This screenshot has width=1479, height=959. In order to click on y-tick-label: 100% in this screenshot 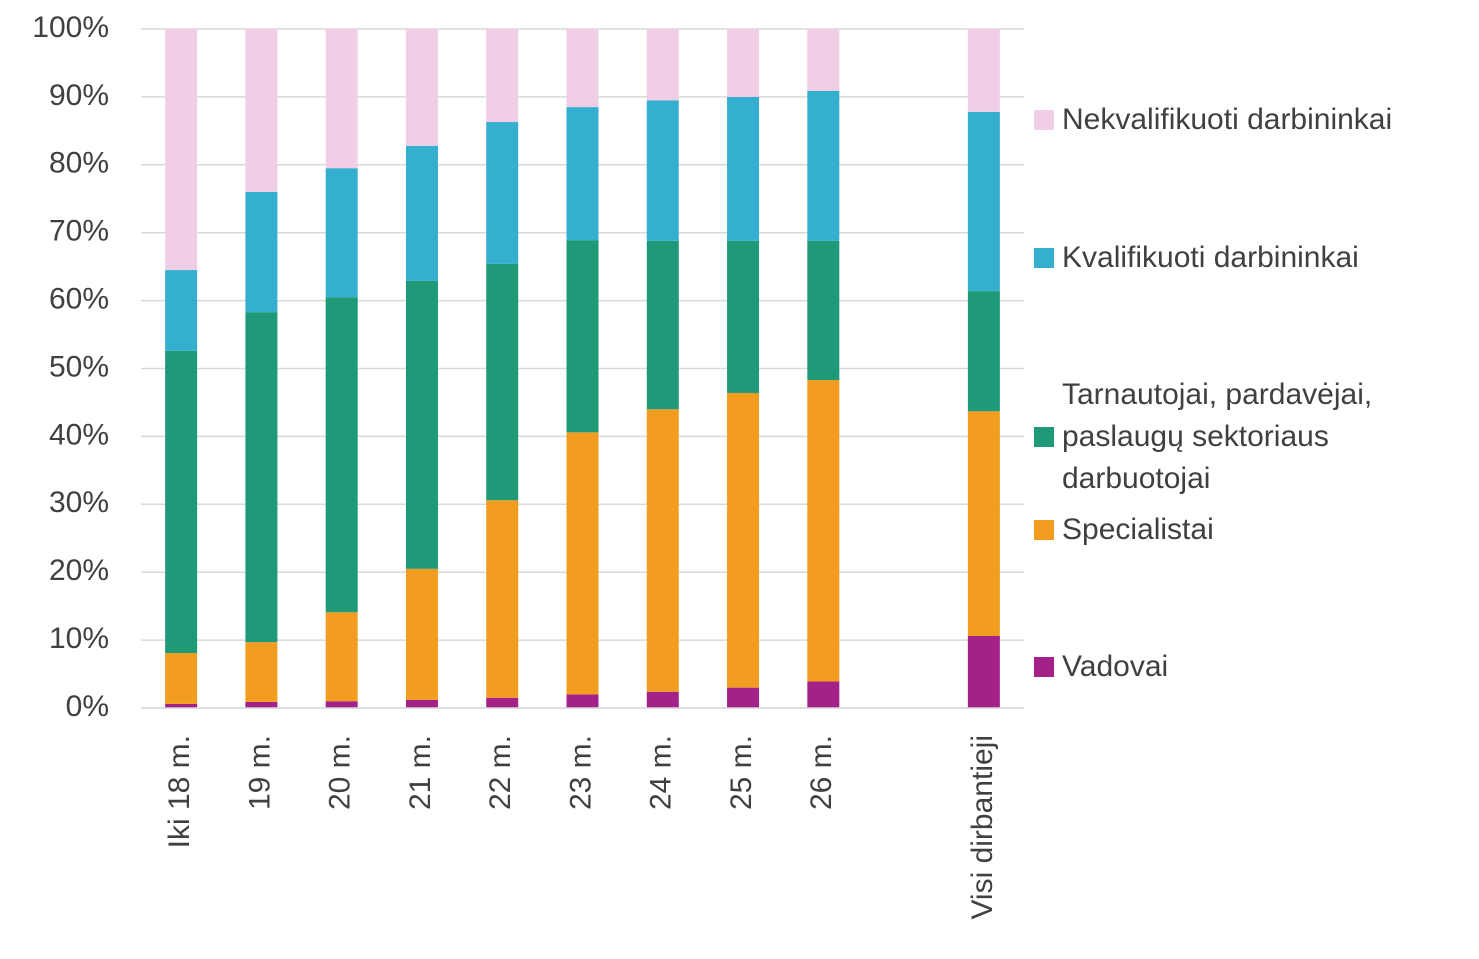, I will do `click(70, 27)`.